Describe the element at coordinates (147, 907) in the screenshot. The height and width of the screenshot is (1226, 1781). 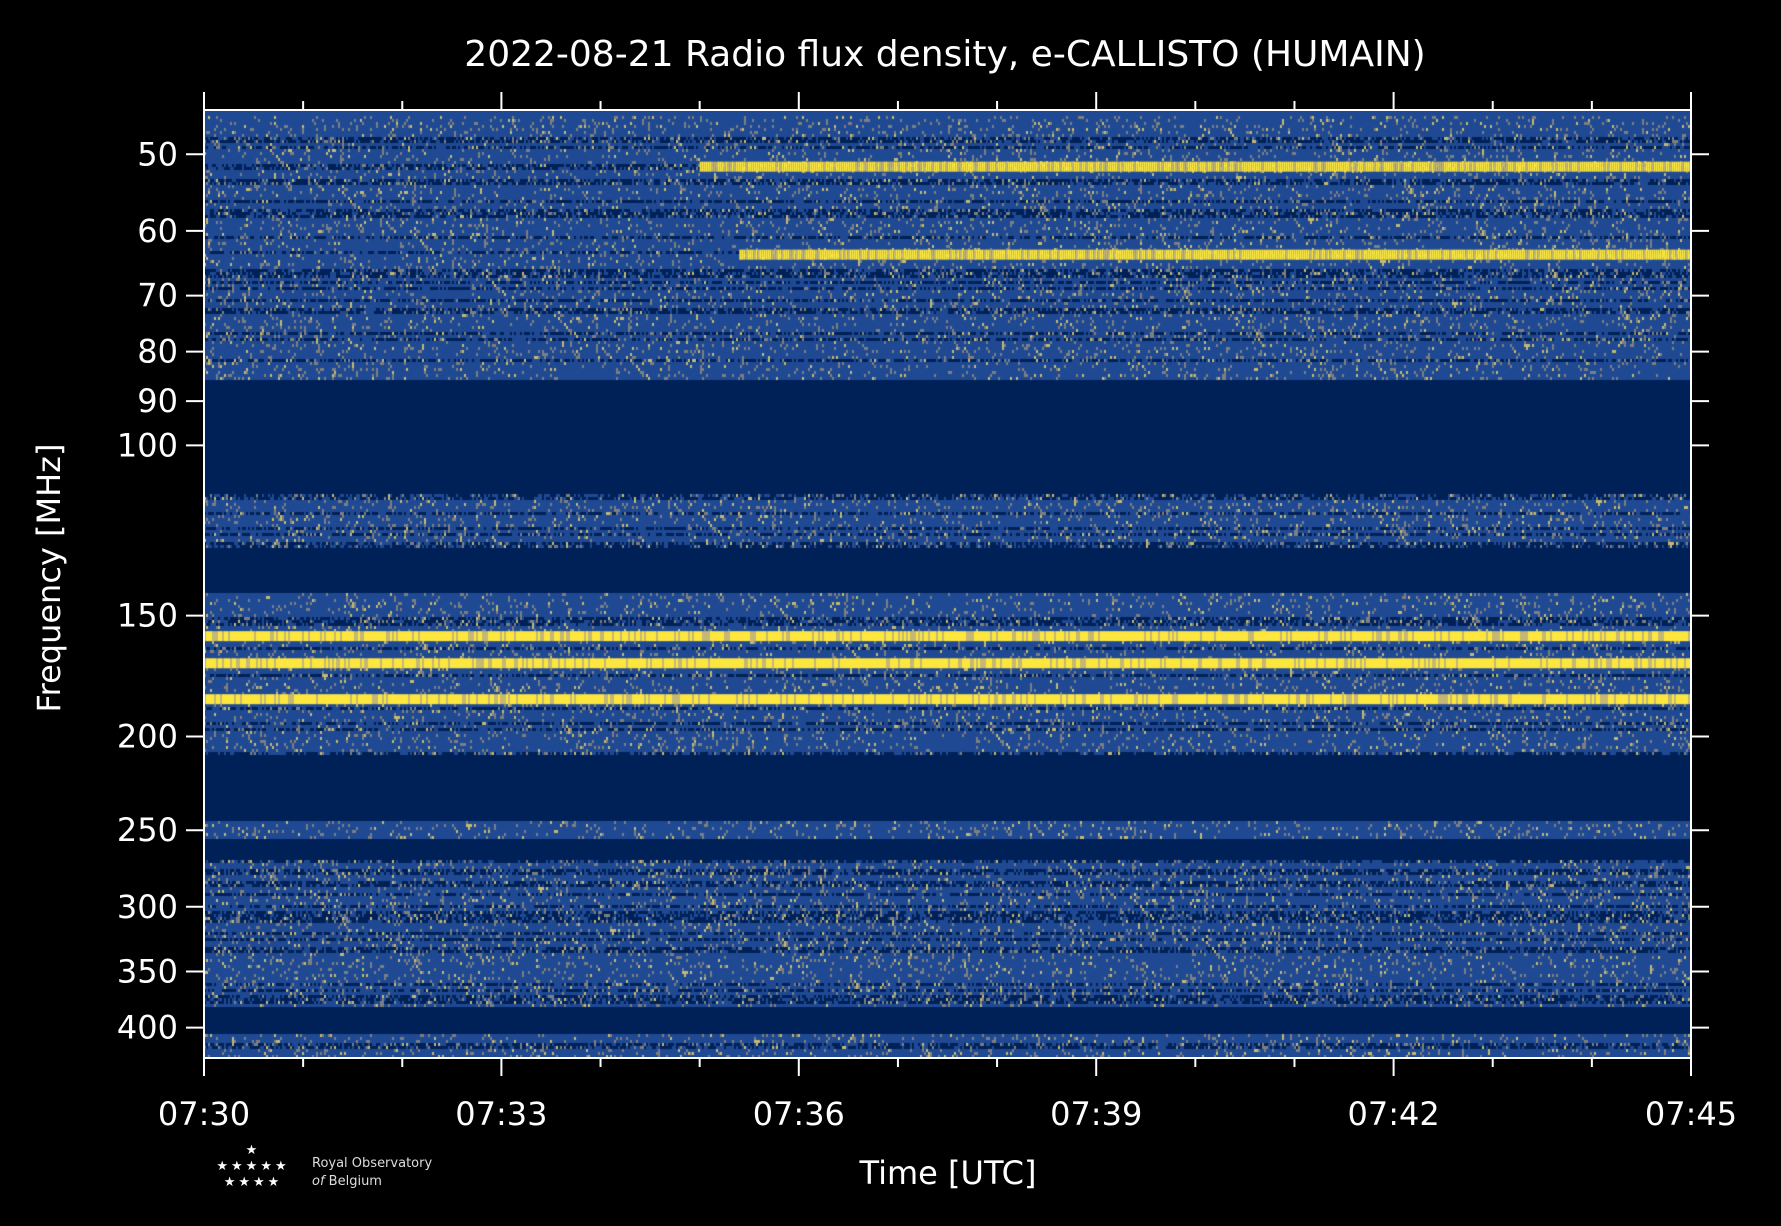
I see `y-tick-label: 300` at that location.